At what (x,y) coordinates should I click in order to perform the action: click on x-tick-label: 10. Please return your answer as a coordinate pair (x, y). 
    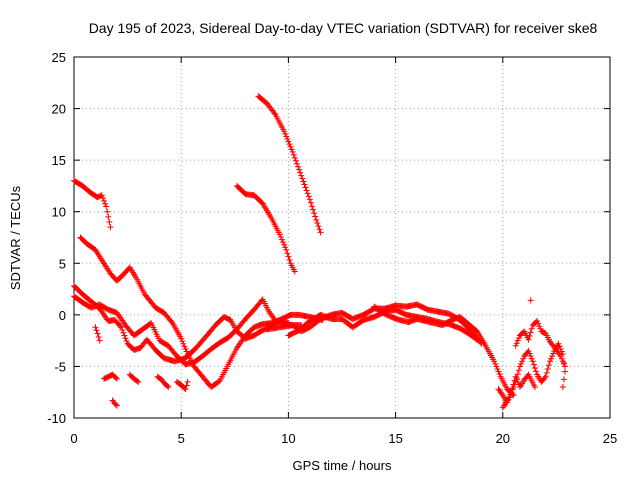
    Looking at the image, I should click on (288, 438).